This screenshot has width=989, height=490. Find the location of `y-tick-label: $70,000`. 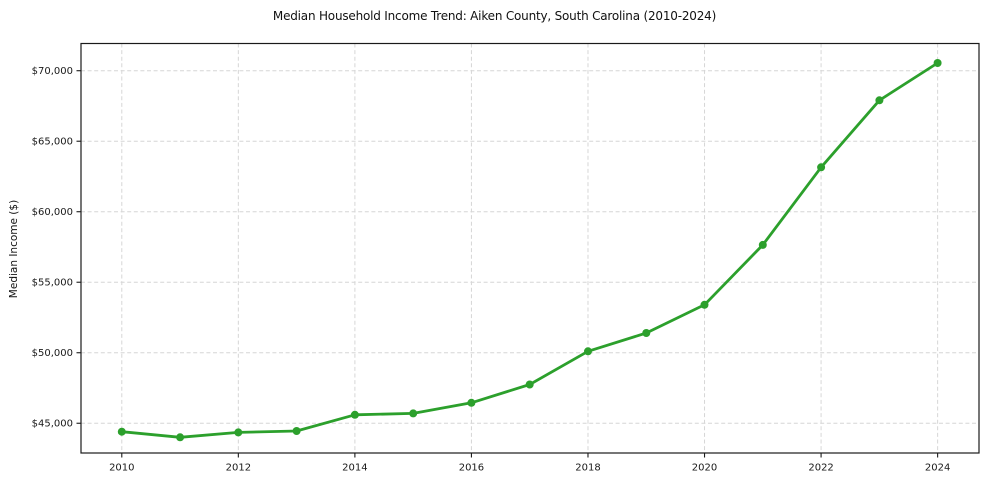

y-tick-label: $70,000 is located at coordinates (52, 71).